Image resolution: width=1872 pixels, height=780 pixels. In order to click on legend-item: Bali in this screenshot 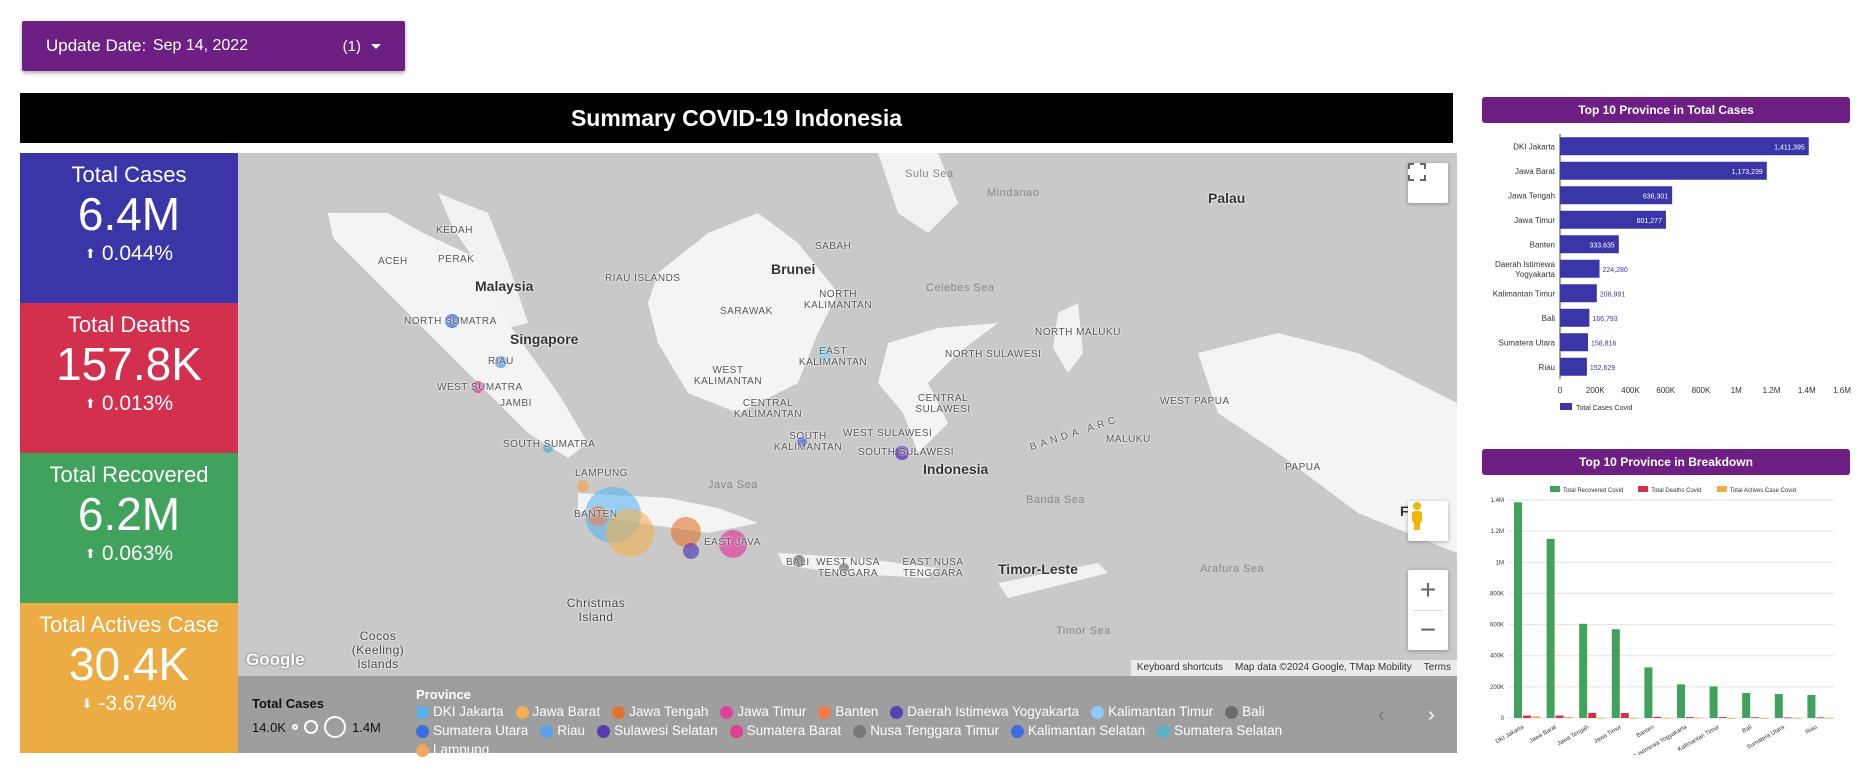, I will do `click(1245, 712)`.